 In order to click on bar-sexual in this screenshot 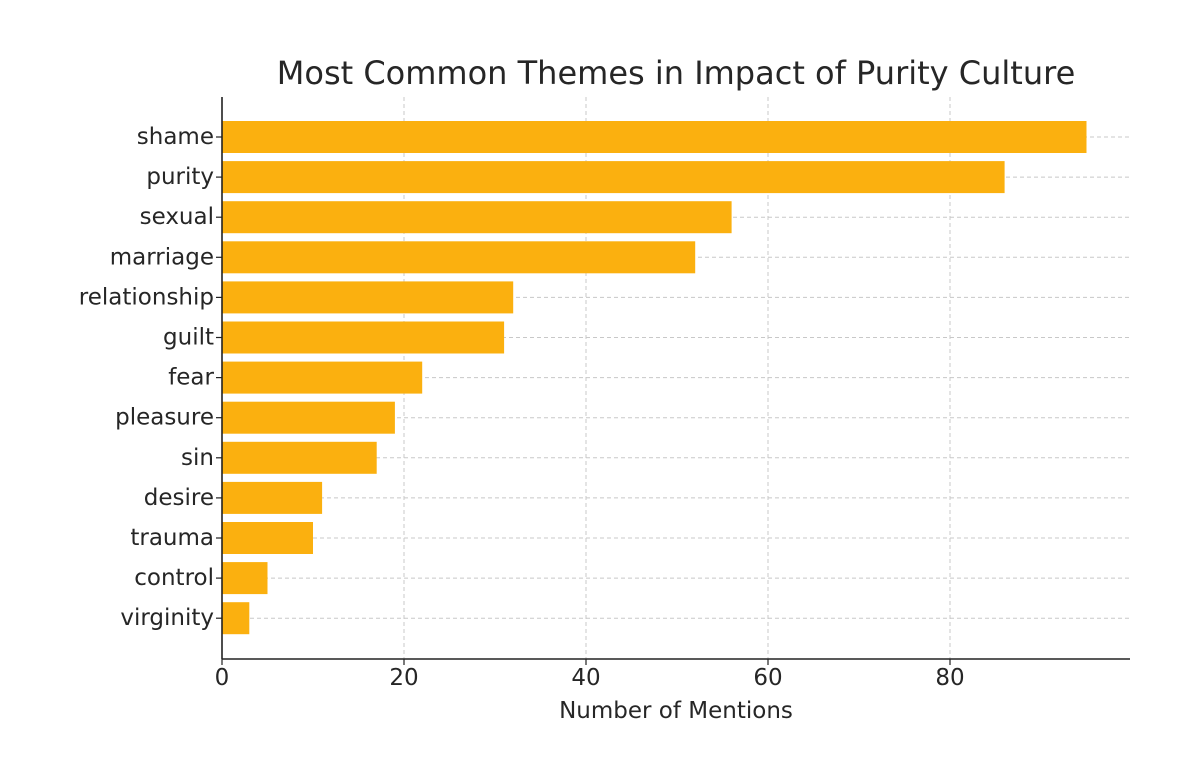, I will do `click(477, 217)`.